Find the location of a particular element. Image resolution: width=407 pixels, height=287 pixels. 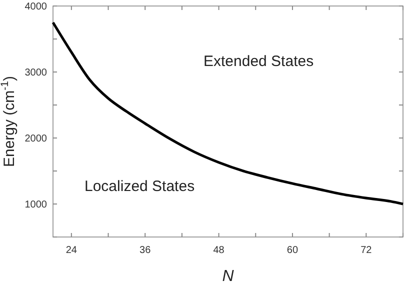

x-tick-label: 48 is located at coordinates (219, 250).